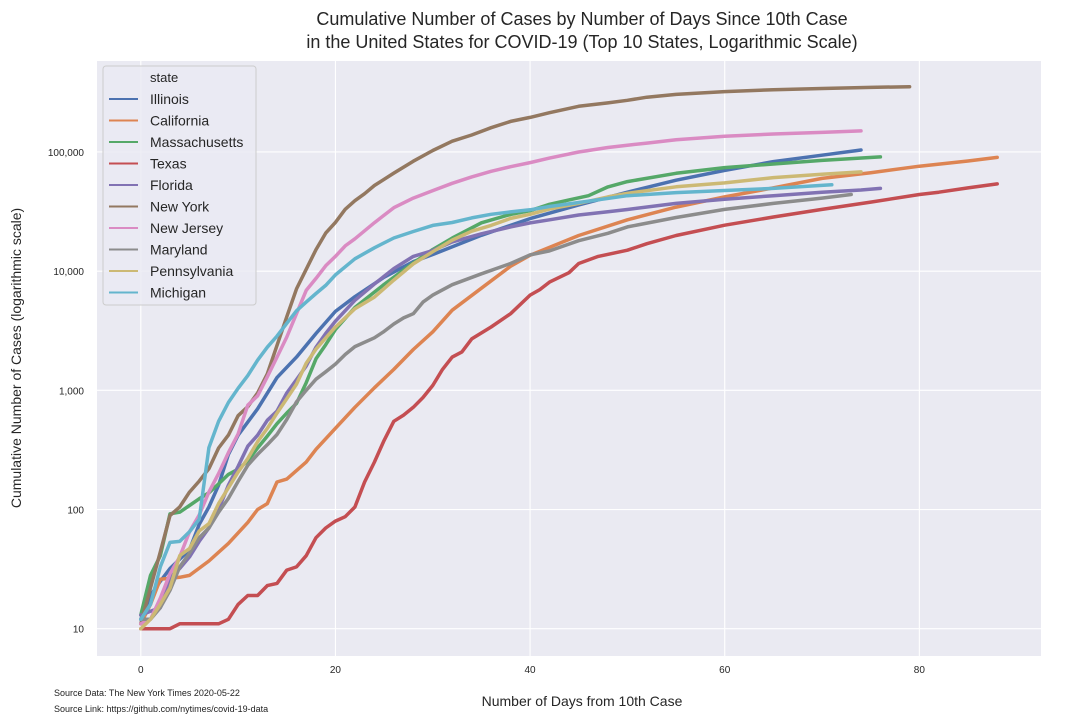  What do you see at coordinates (171, 185) in the screenshot?
I see `legend-label-florida: Florida` at bounding box center [171, 185].